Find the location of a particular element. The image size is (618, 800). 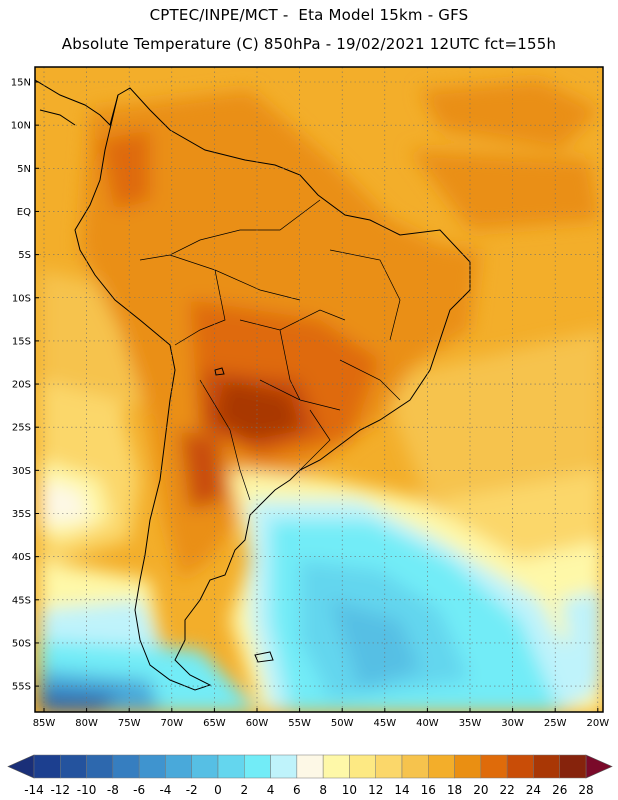

lon-label: 40W is located at coordinates (427, 723).